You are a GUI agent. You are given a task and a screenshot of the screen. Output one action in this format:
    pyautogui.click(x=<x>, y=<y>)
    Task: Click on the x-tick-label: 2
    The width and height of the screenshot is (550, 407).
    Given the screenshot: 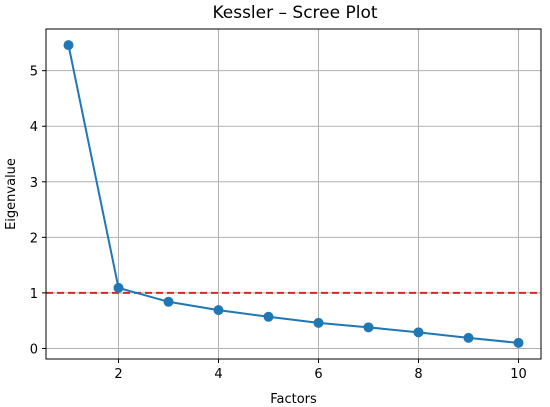 What is the action you would take?
    pyautogui.click(x=118, y=374)
    